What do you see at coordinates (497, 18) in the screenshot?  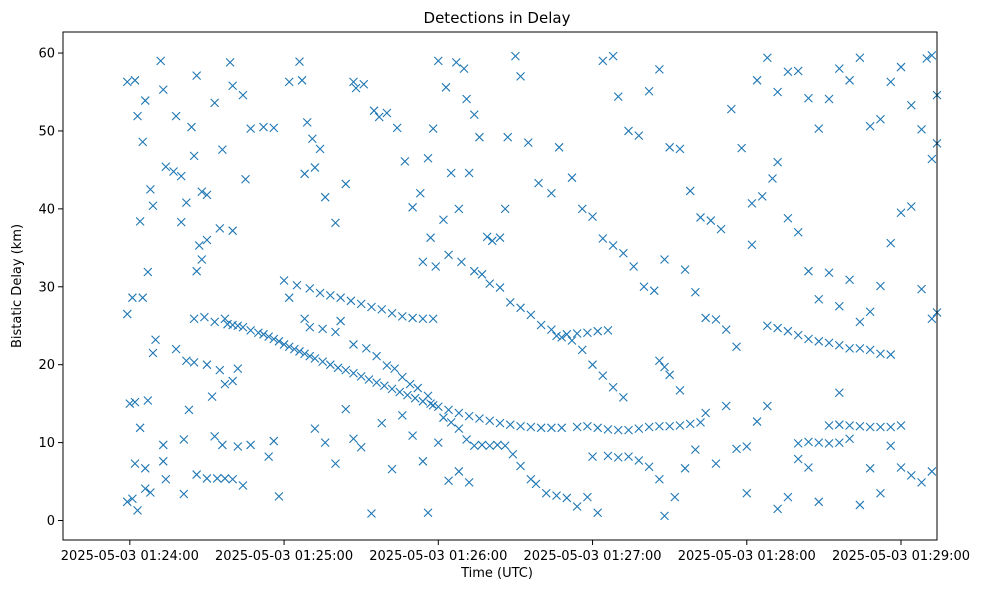 I see `chart-title: Detections in Delay` at bounding box center [497, 18].